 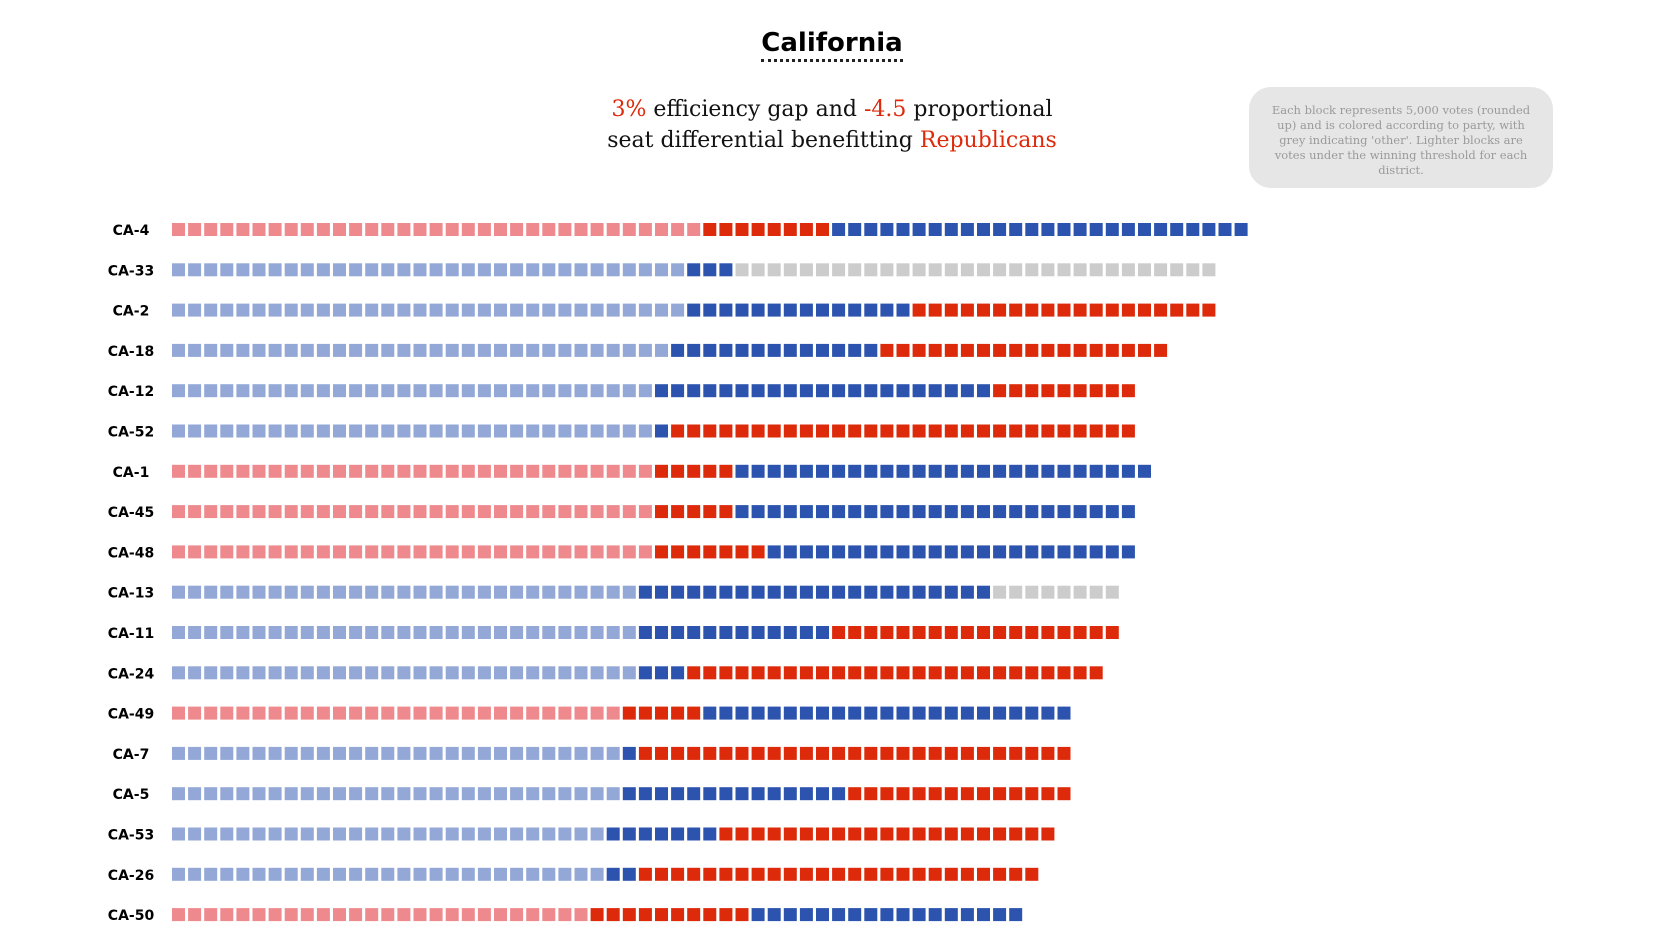 I want to click on chart-title-link: California, so click(x=832, y=45).